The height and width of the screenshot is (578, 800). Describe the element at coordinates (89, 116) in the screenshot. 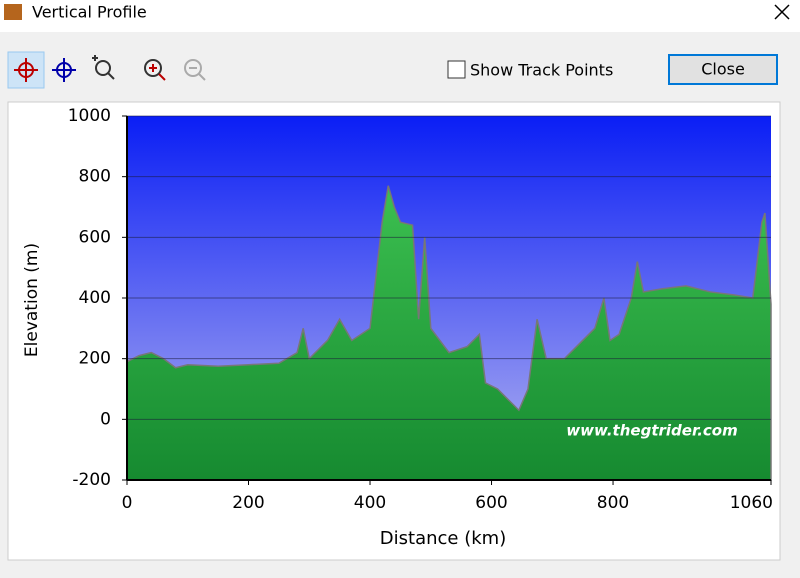

I see `y-tick-label: 1000` at that location.